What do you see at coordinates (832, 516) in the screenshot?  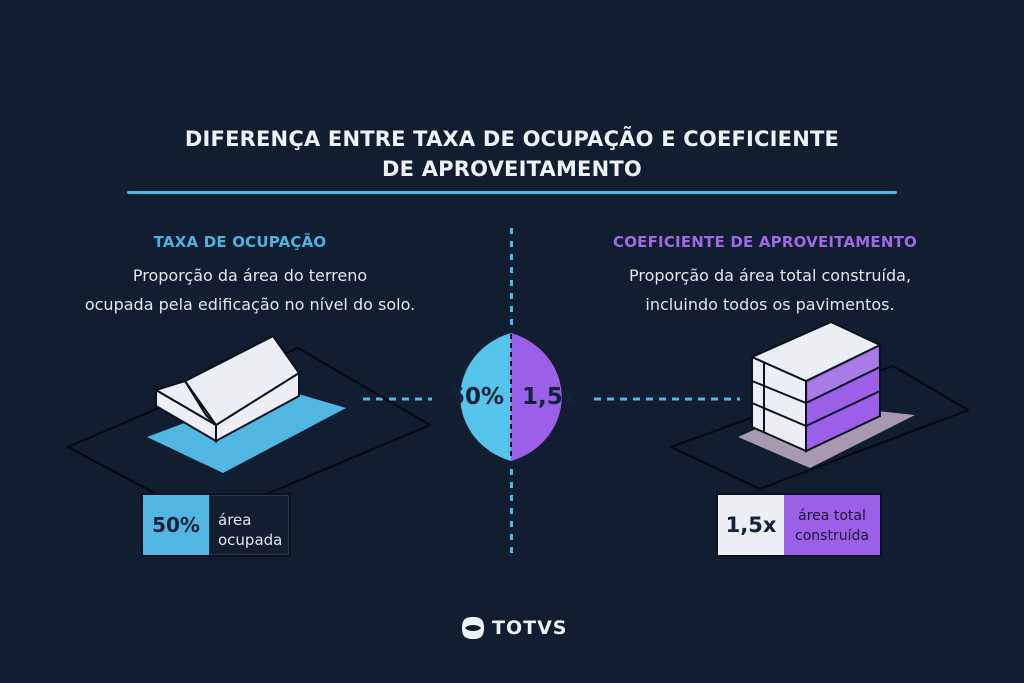 I see `badge-label-line: área total` at bounding box center [832, 516].